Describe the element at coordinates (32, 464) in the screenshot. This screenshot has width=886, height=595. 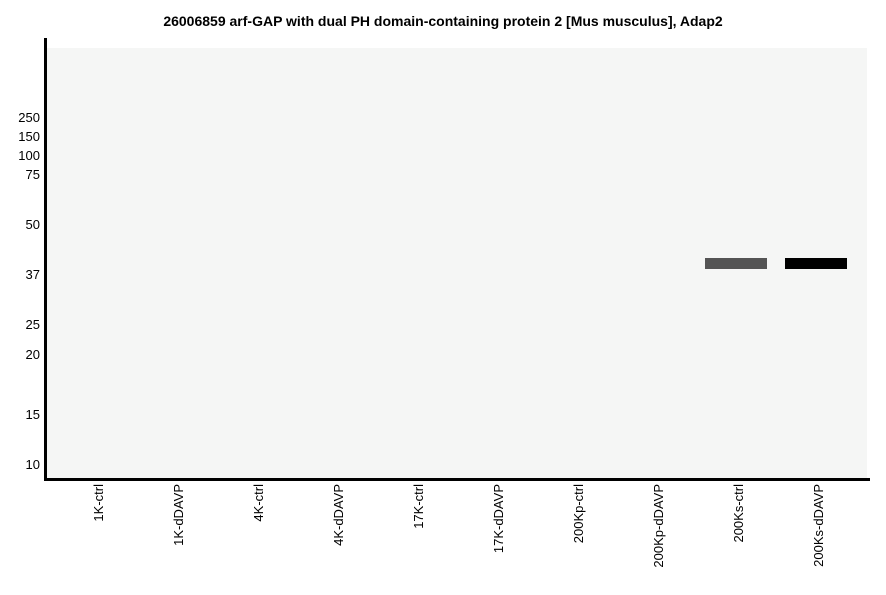
I see `mw-marker-label: 10` at that location.